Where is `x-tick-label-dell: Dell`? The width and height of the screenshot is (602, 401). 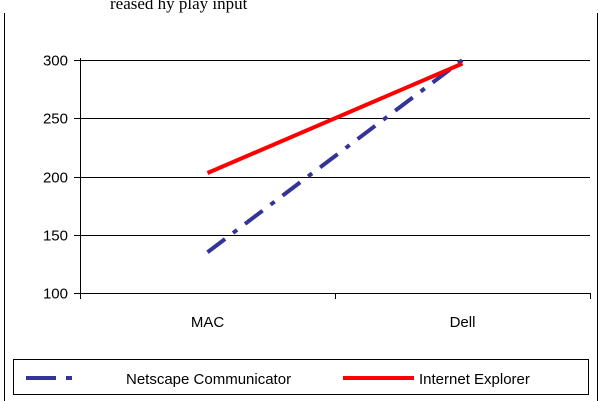 x-tick-label-dell: Dell is located at coordinates (463, 322).